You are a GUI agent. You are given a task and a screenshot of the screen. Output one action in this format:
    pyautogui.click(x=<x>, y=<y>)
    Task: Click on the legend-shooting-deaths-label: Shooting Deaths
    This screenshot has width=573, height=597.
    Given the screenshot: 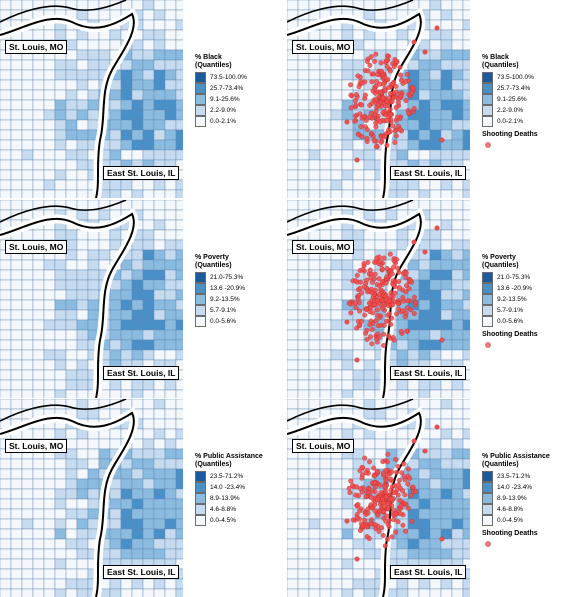 What is the action you would take?
    pyautogui.click(x=510, y=334)
    